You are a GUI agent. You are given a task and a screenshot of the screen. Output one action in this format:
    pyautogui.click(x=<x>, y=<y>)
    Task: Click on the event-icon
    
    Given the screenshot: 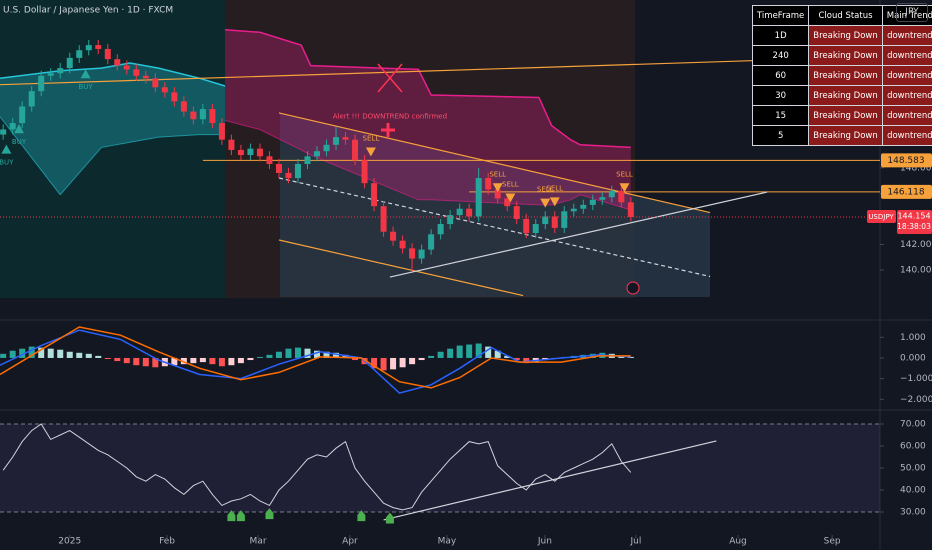 What is the action you would take?
    pyautogui.click(x=633, y=288)
    